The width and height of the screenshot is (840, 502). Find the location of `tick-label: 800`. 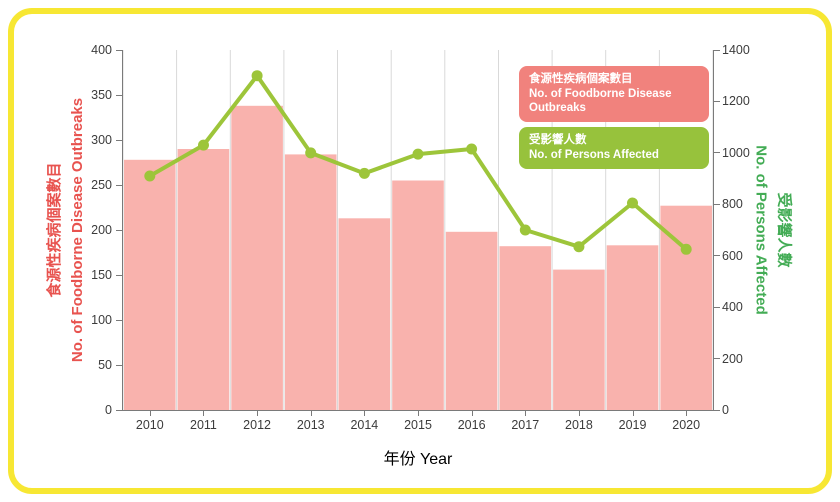

tick-label: 800 is located at coordinates (732, 204).